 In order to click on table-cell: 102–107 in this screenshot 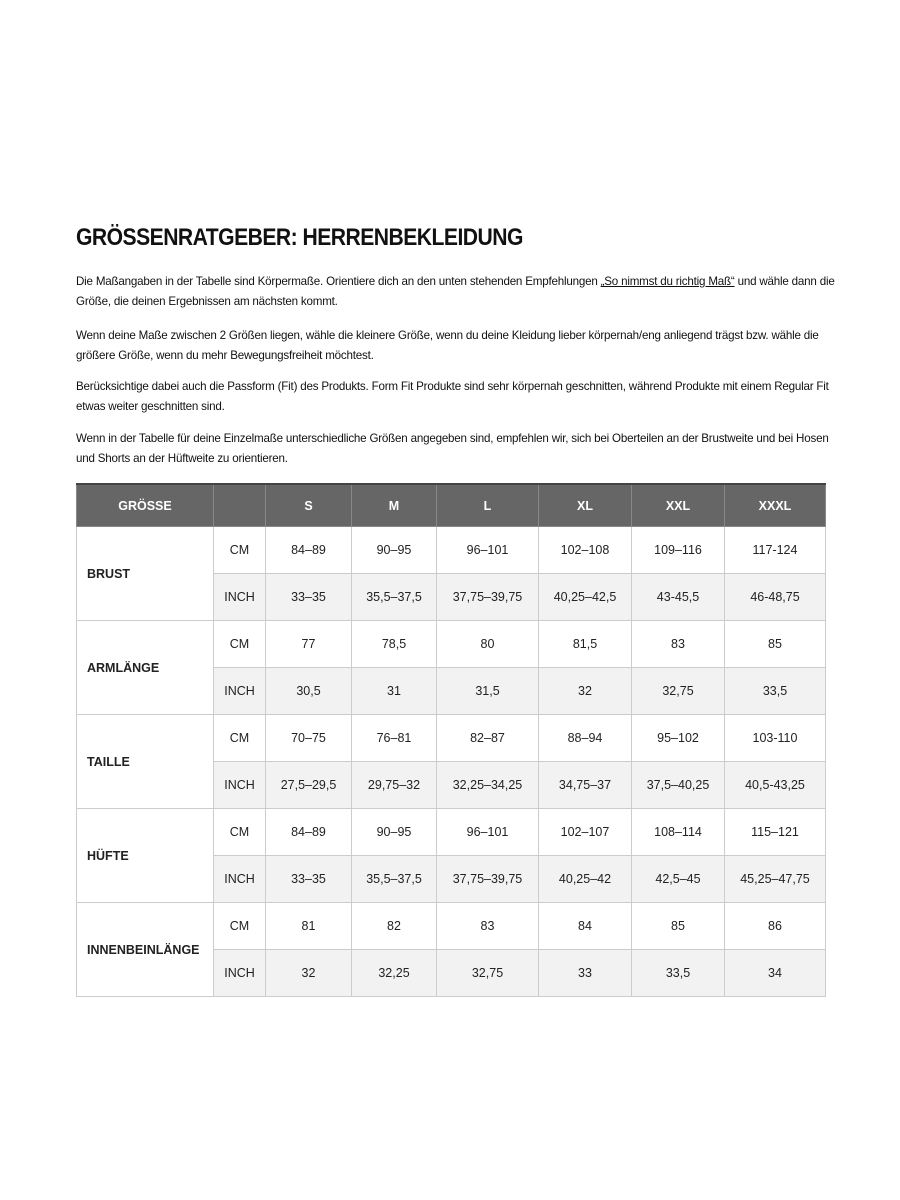, I will do `click(585, 832)`.